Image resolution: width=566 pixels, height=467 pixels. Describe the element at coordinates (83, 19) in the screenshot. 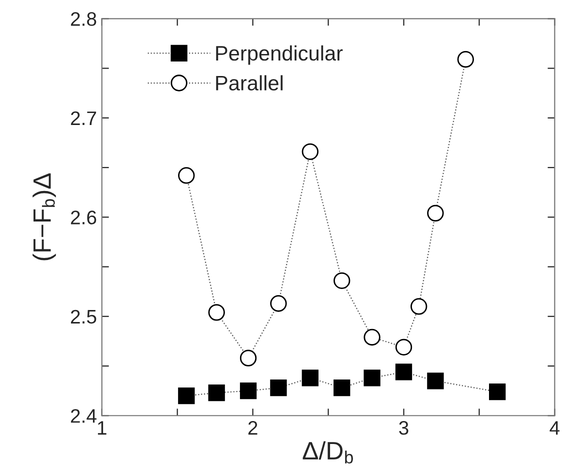

I see `y-tick-label: 2.8` at that location.